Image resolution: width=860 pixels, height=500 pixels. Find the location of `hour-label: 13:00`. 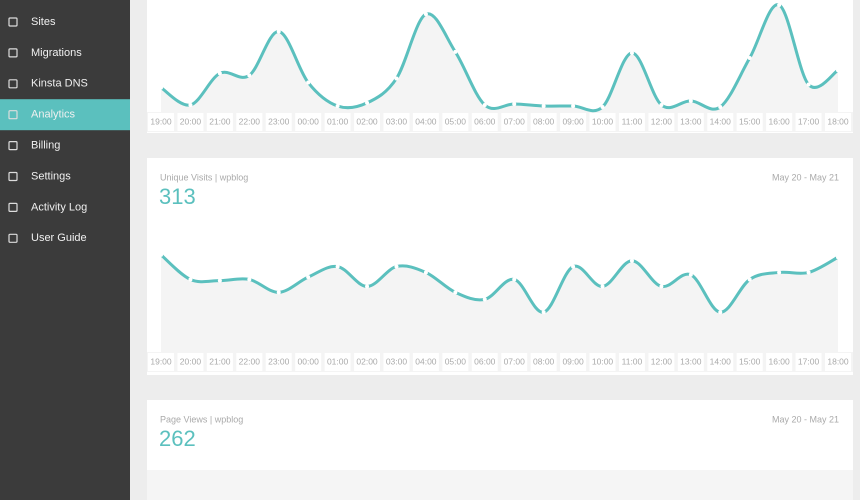

hour-label: 13:00 is located at coordinates (691, 361).